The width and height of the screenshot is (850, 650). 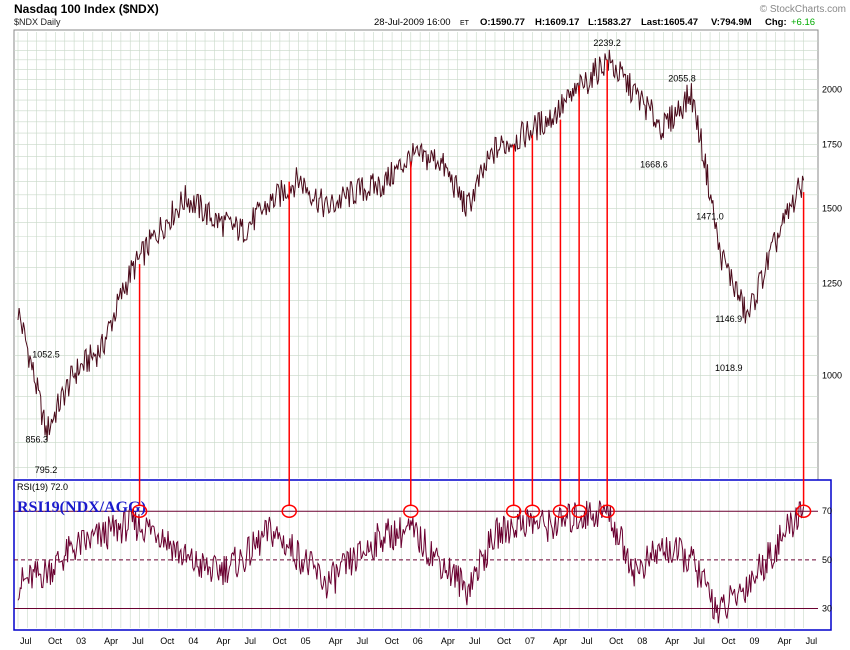 I want to click on quote-change-value: +6.16, so click(x=803, y=22).